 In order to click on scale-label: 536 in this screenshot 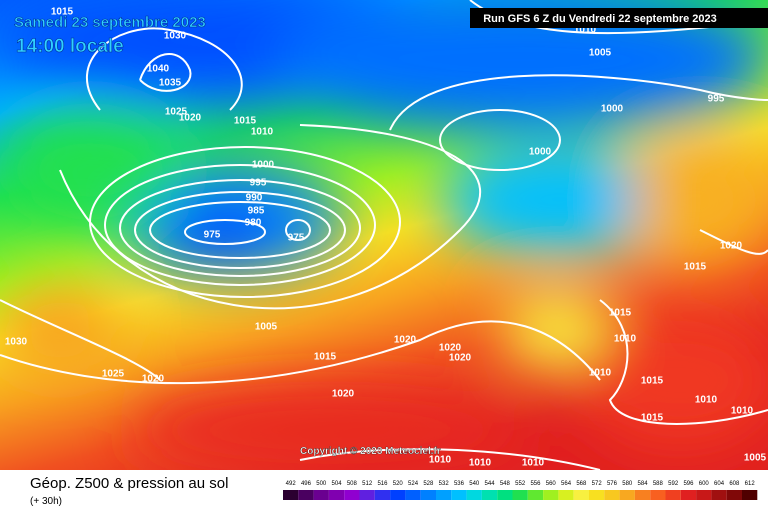, I will do `click(459, 484)`.